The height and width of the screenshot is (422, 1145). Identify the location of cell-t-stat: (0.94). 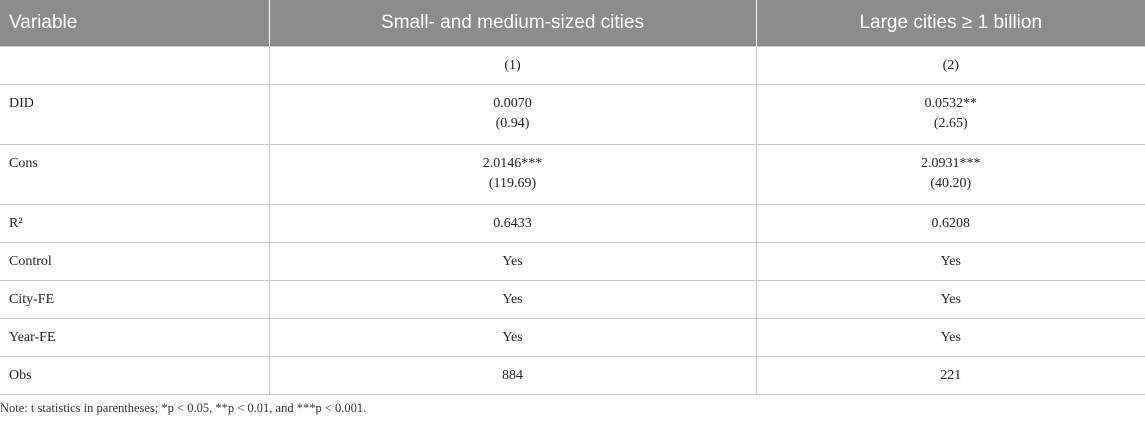
(512, 123).